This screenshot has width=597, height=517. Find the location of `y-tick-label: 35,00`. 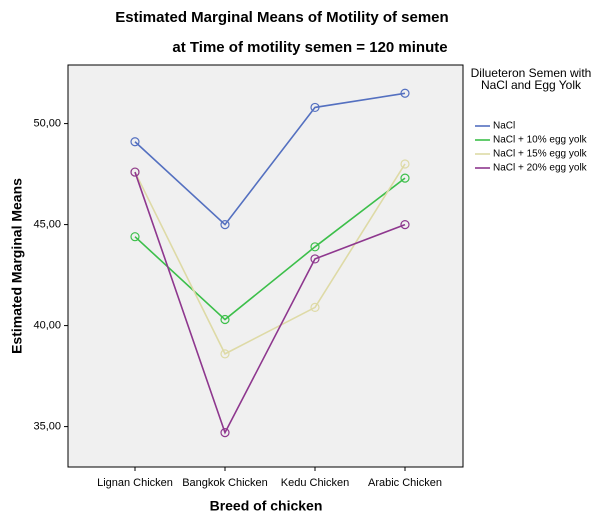

y-tick-label: 35,00 is located at coordinates (47, 427).